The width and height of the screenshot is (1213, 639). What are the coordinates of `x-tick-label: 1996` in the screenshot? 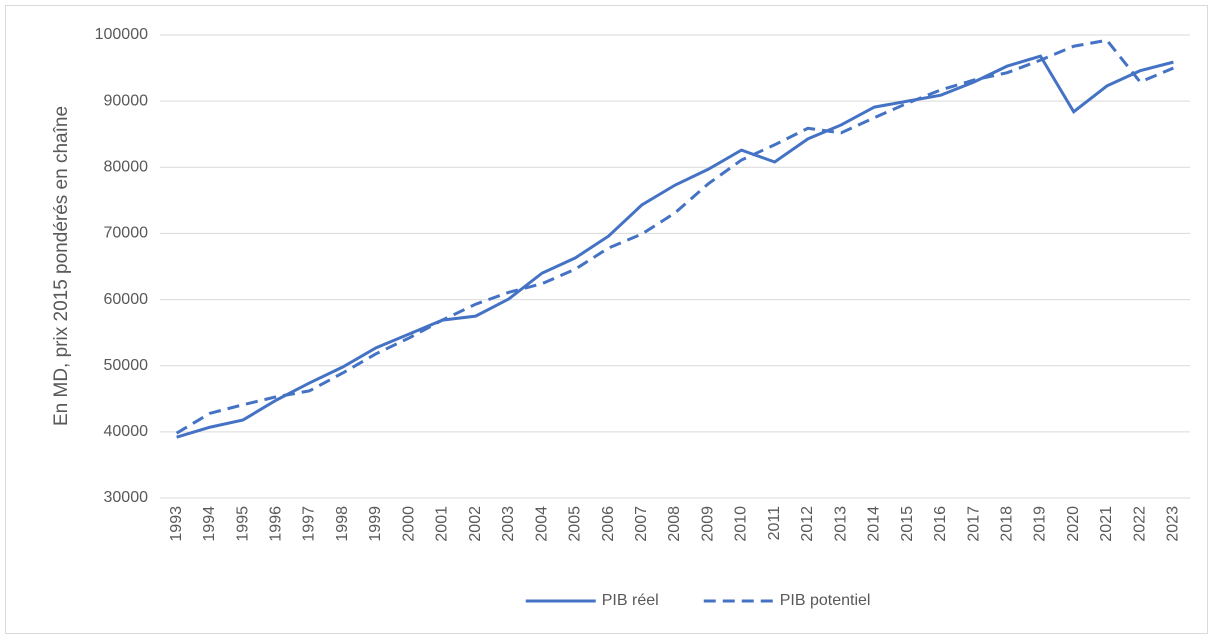 It's located at (276, 524).